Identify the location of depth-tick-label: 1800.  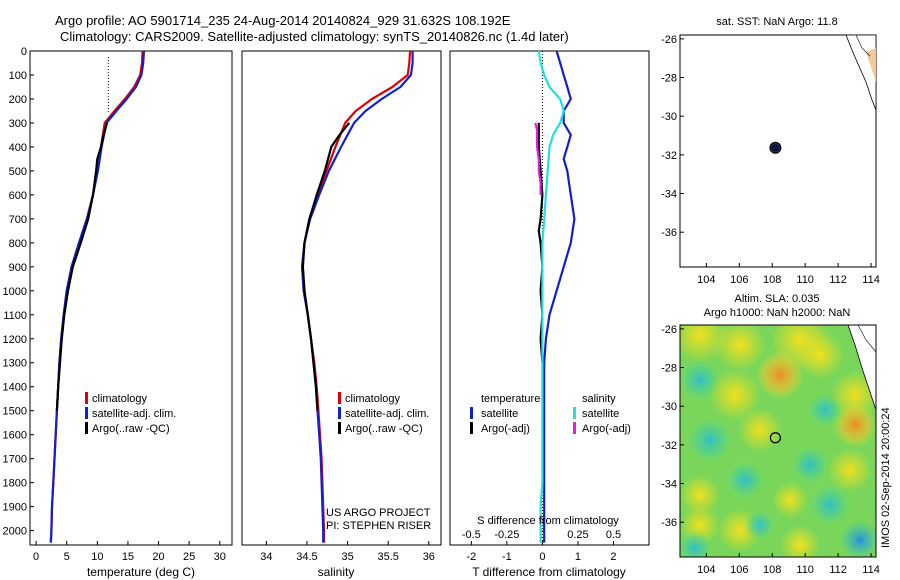
(15, 484).